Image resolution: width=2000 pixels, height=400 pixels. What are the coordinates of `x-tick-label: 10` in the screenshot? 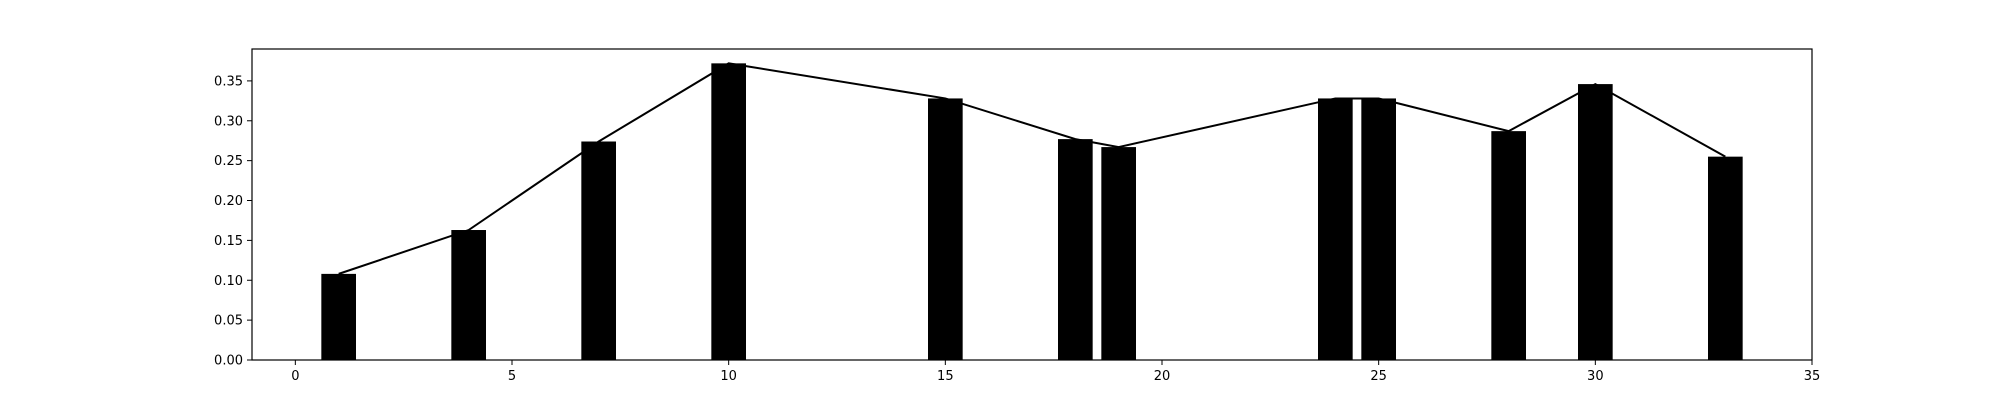 It's located at (728, 376).